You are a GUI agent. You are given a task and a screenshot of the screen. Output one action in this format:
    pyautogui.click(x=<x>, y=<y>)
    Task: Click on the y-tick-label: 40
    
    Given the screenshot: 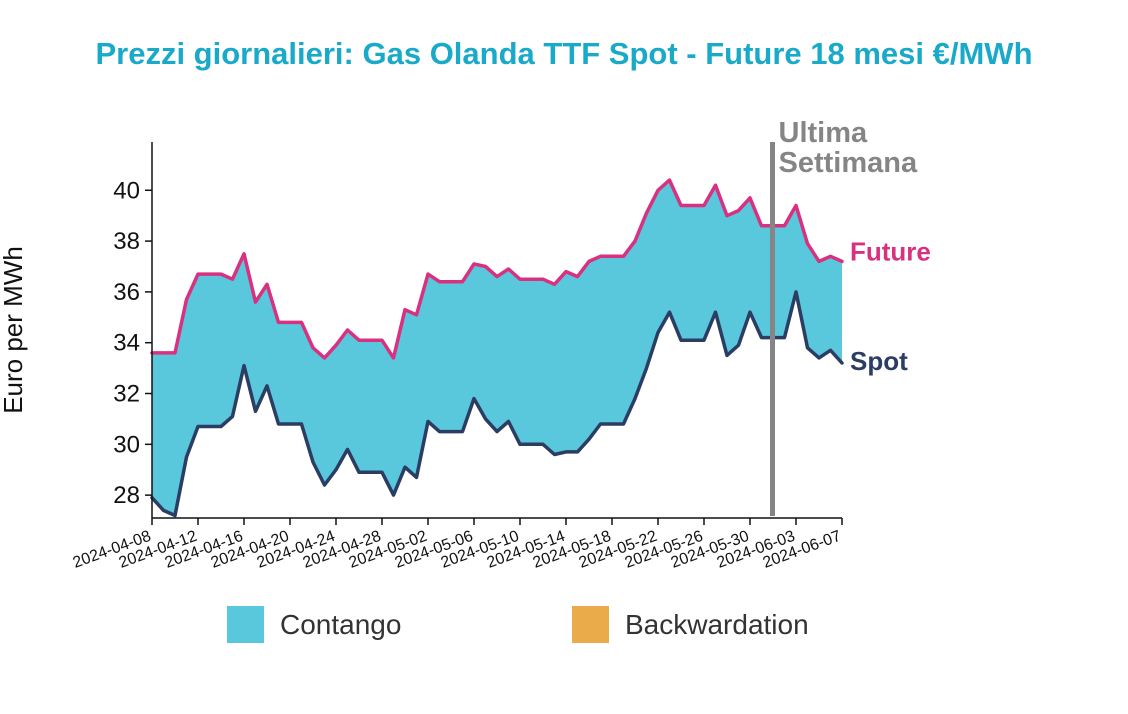 What is the action you would take?
    pyautogui.click(x=126, y=190)
    